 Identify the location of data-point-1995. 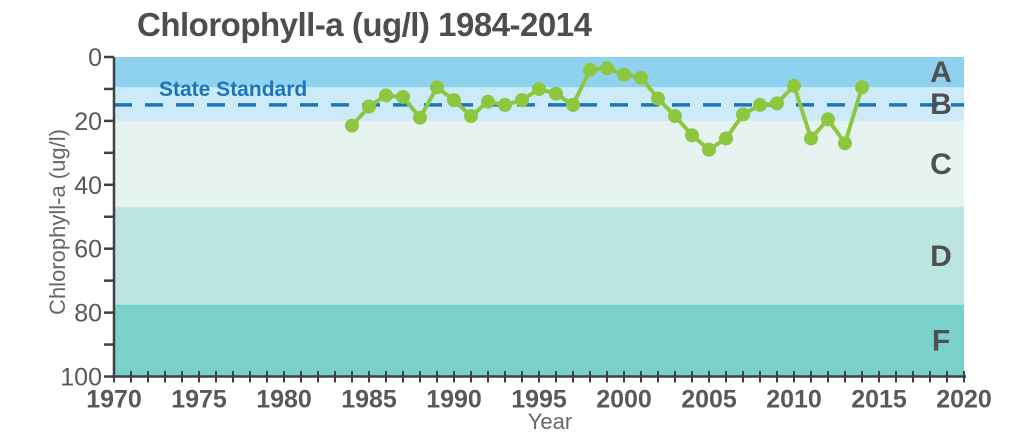
(539, 88).